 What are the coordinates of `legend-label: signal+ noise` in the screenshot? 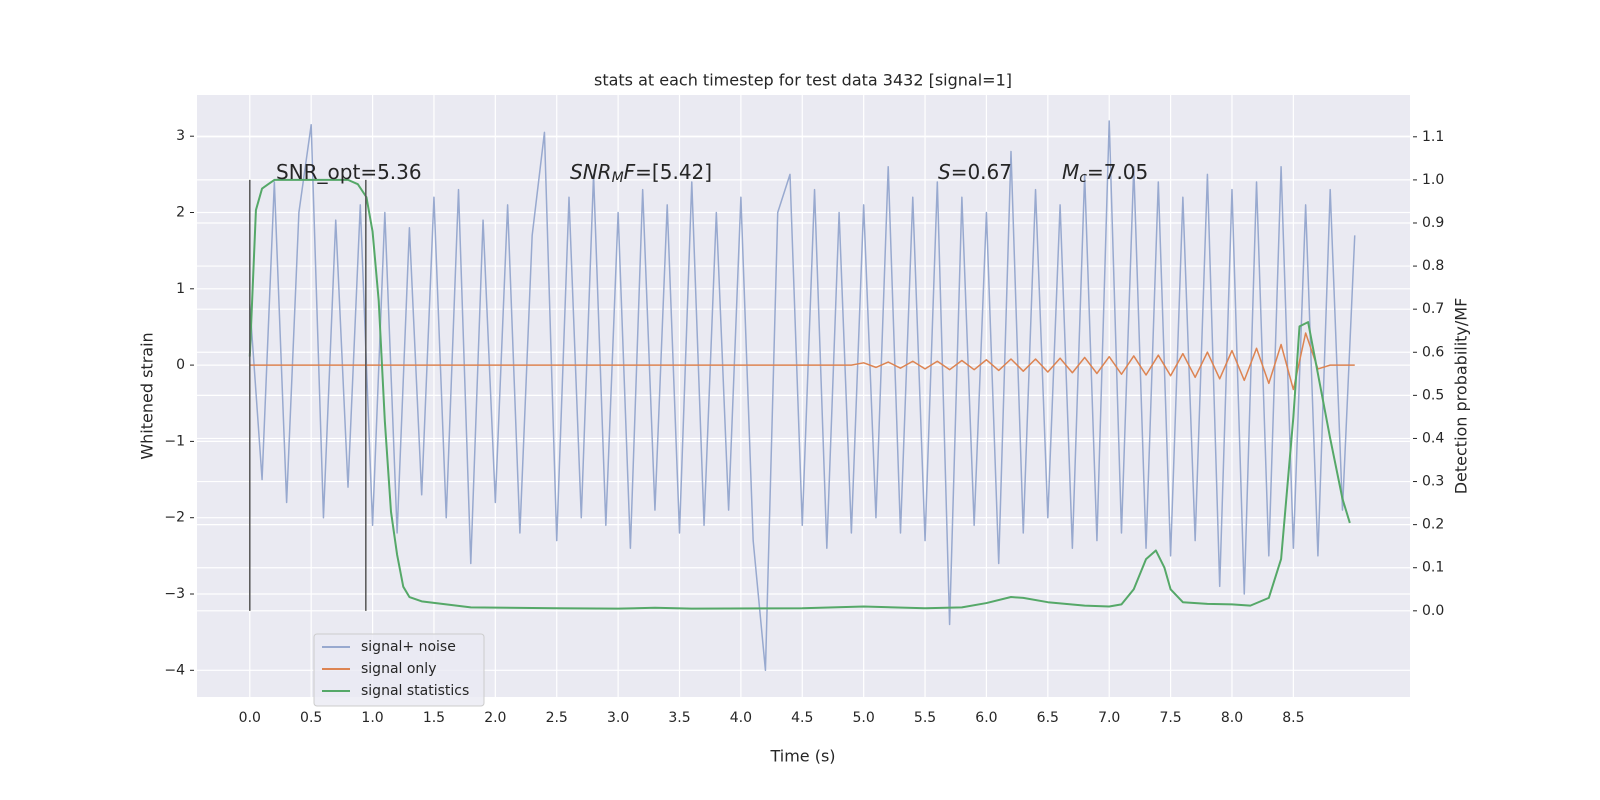 It's located at (408, 647).